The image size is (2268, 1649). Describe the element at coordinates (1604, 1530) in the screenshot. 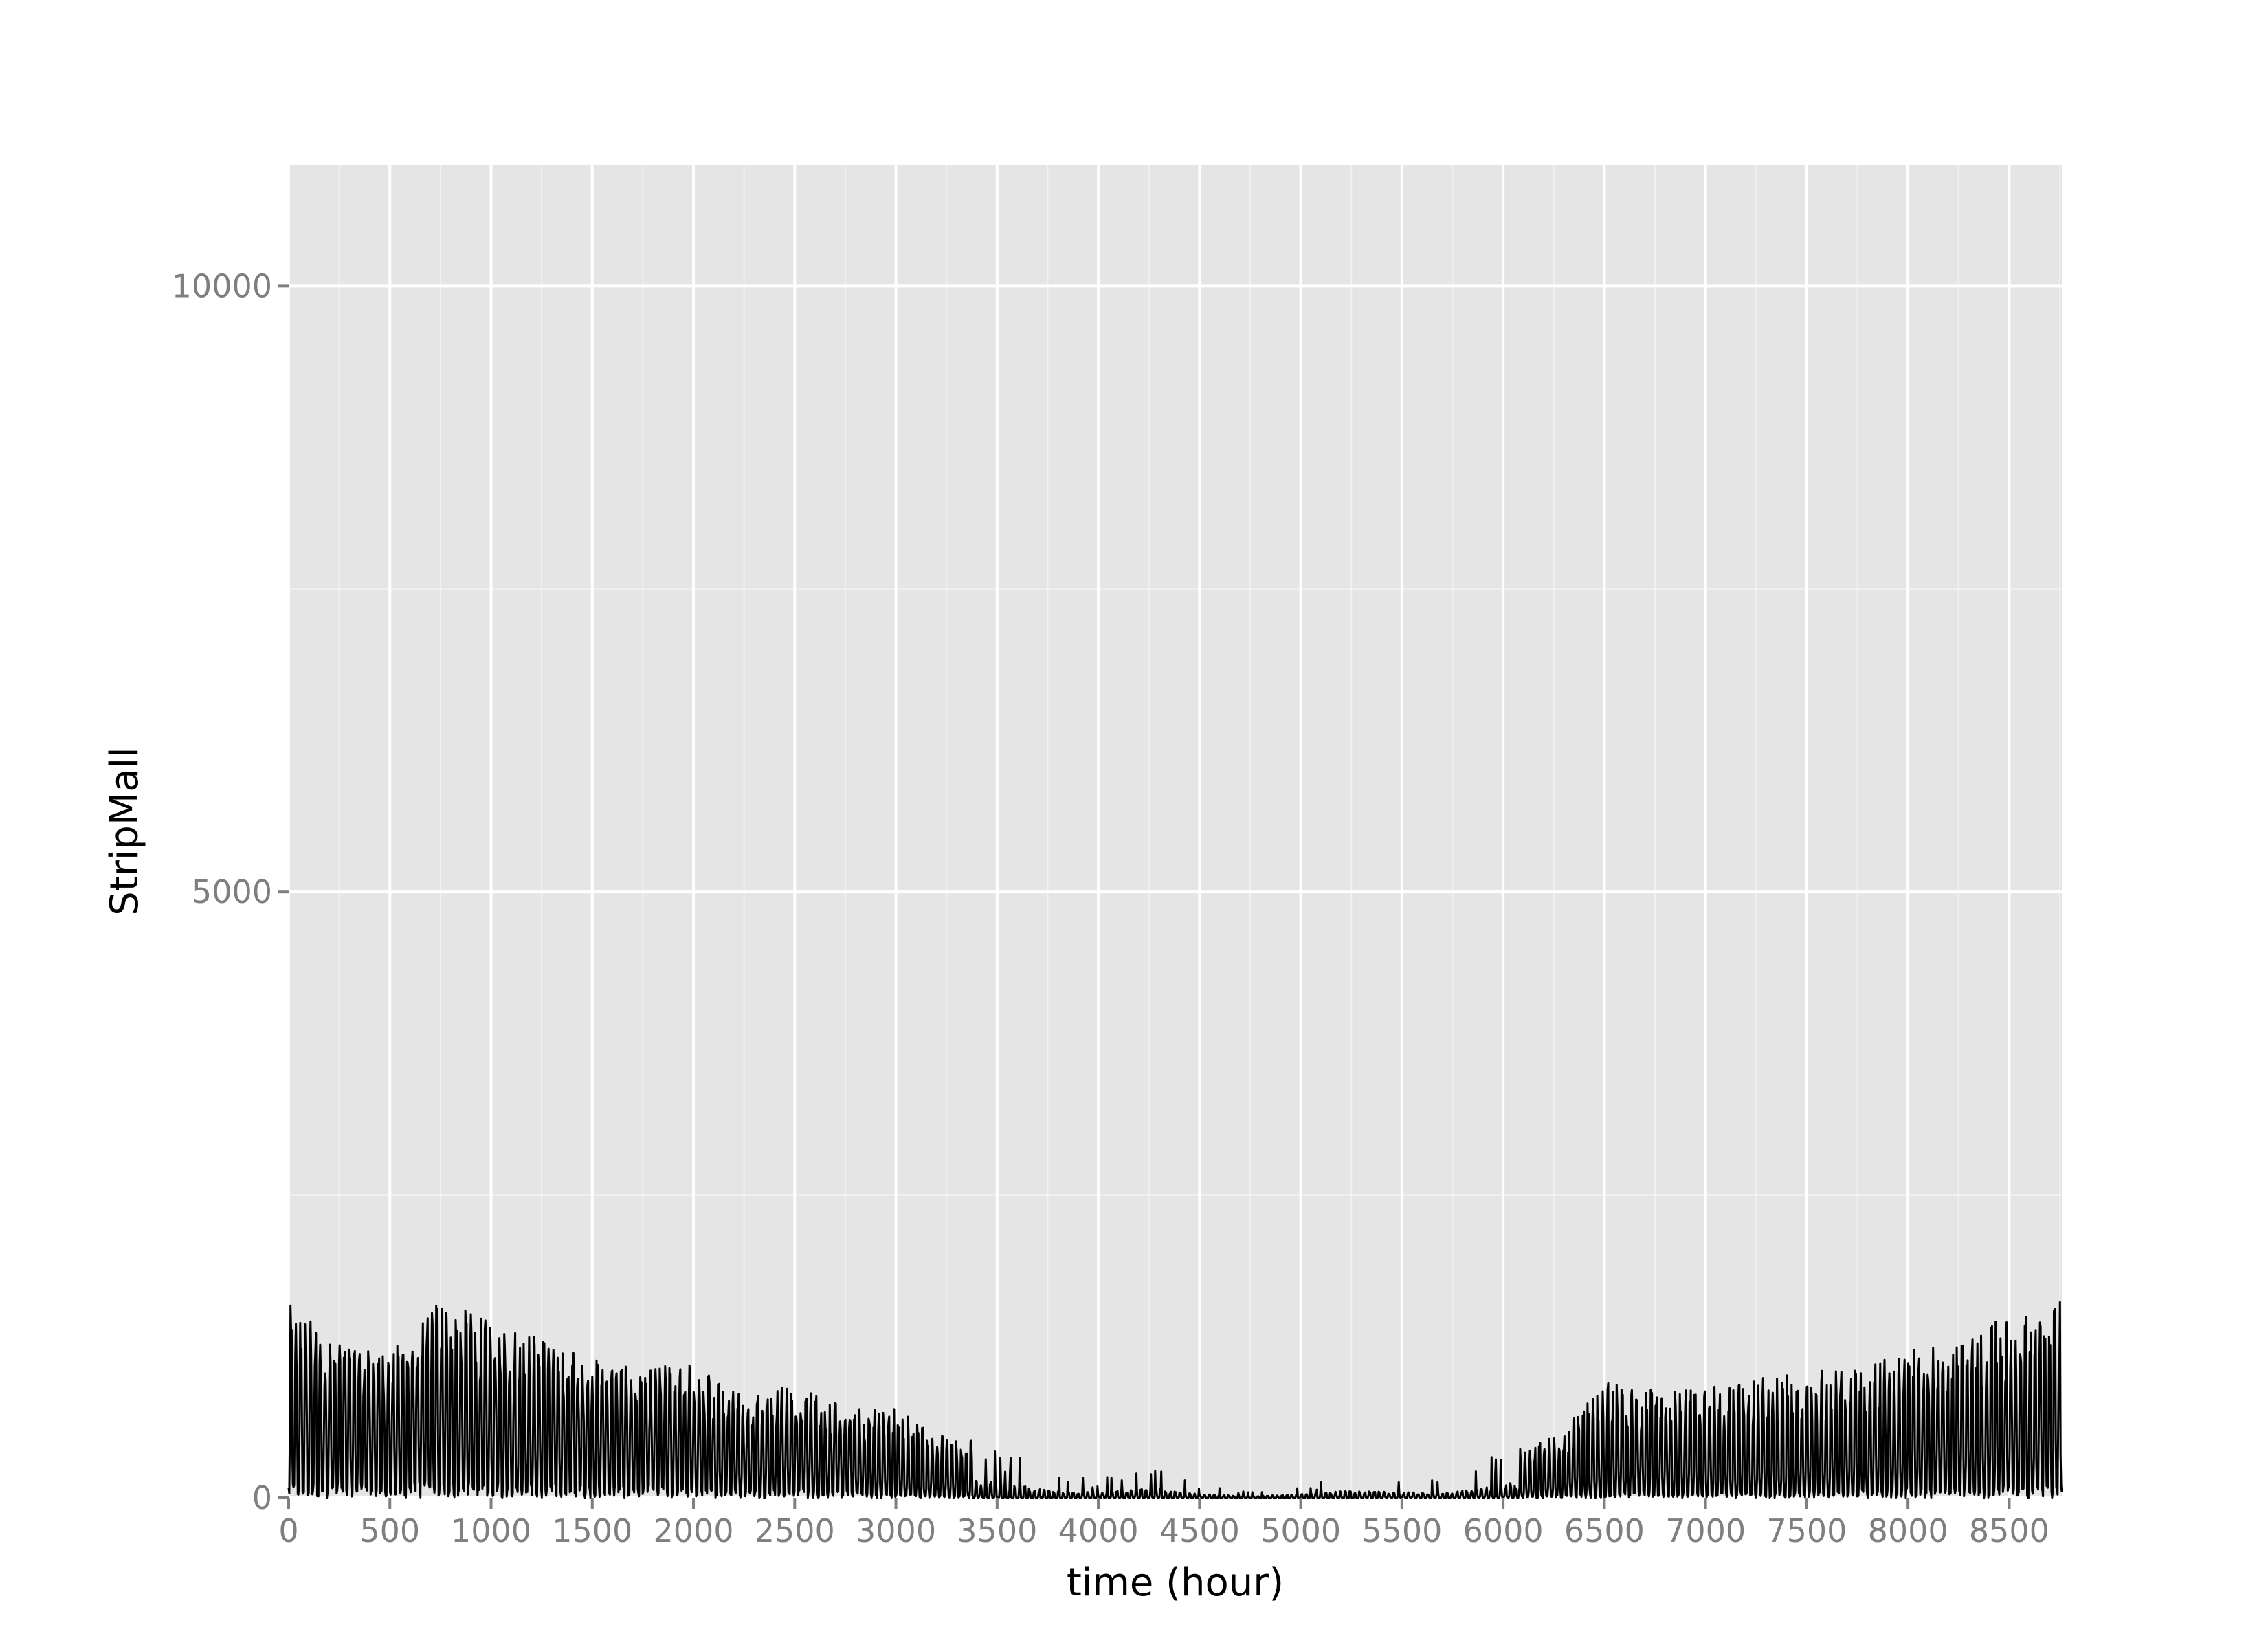

I see `x-tick-label: 6500` at that location.